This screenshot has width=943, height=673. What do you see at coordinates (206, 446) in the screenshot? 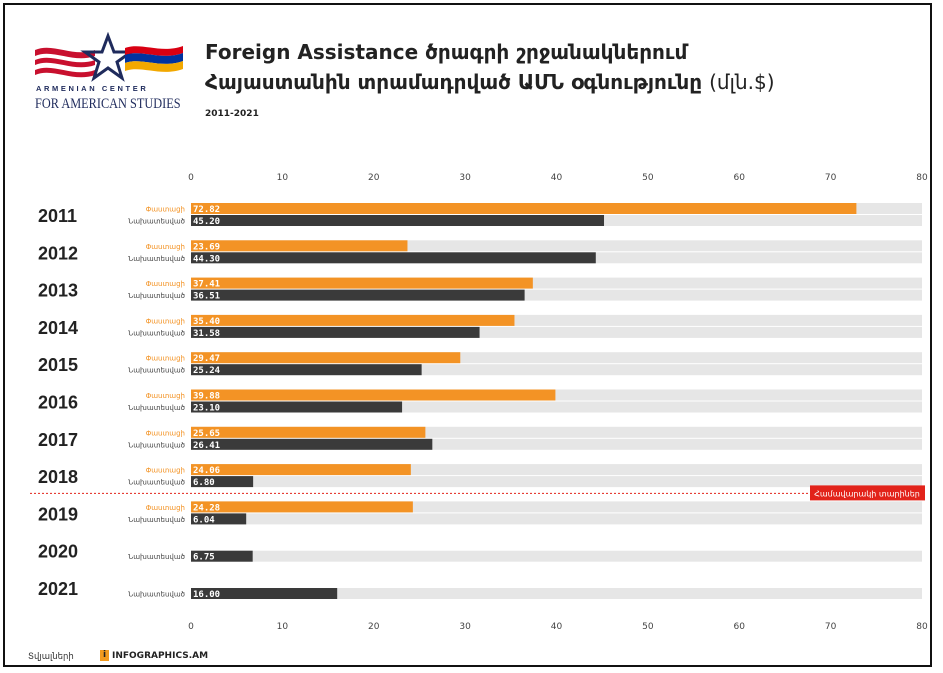
I see `bar-disbursed-value-label: 26.41` at bounding box center [206, 446].